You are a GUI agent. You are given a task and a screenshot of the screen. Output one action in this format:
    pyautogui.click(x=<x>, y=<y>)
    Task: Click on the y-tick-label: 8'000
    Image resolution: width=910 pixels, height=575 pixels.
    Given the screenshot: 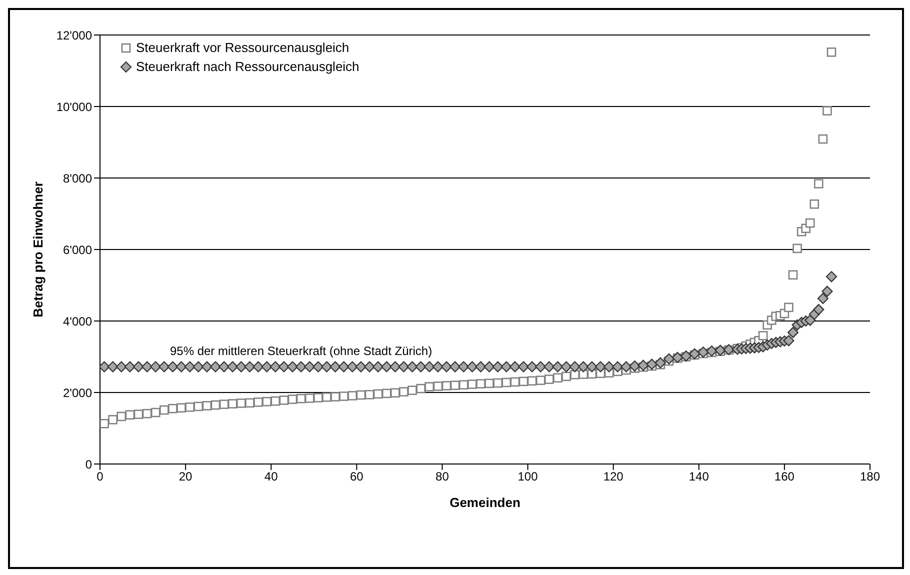 What is the action you would take?
    pyautogui.click(x=77, y=178)
    